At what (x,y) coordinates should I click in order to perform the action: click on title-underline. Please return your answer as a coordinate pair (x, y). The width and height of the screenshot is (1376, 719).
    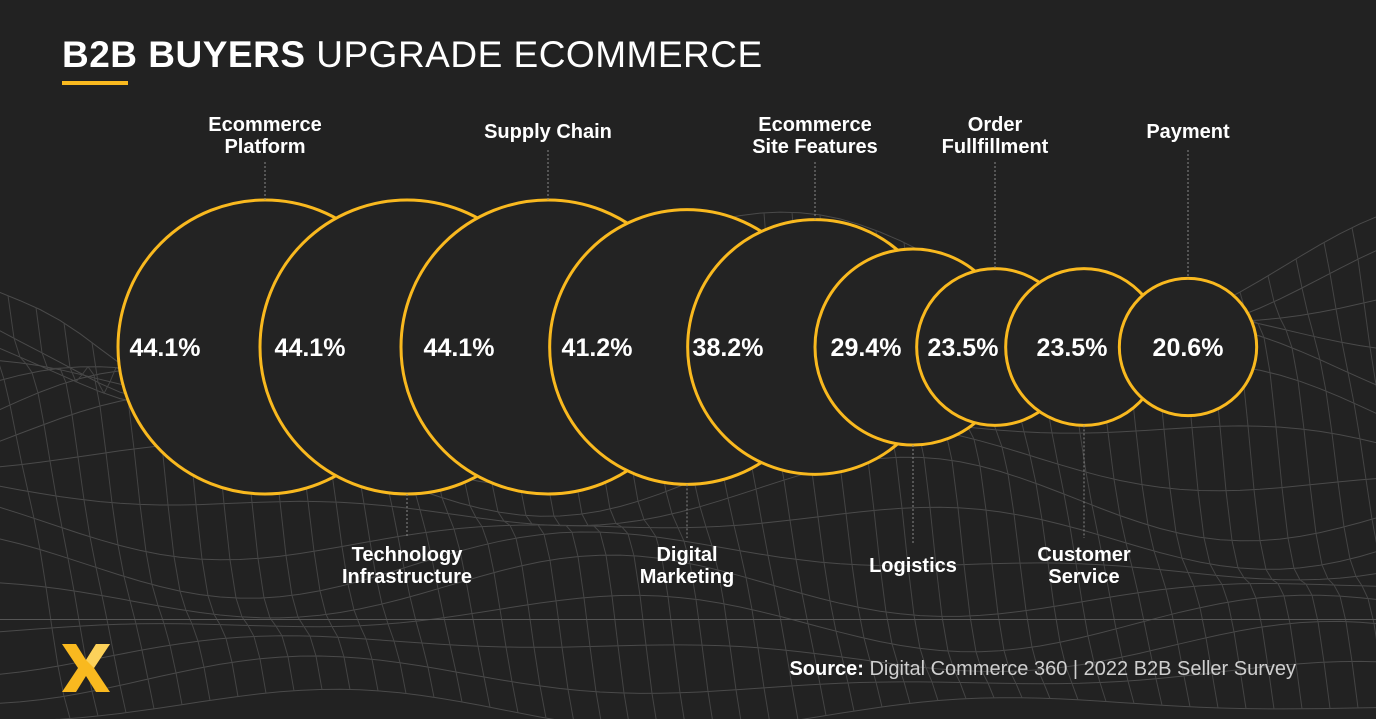
    Looking at the image, I should click on (95, 83).